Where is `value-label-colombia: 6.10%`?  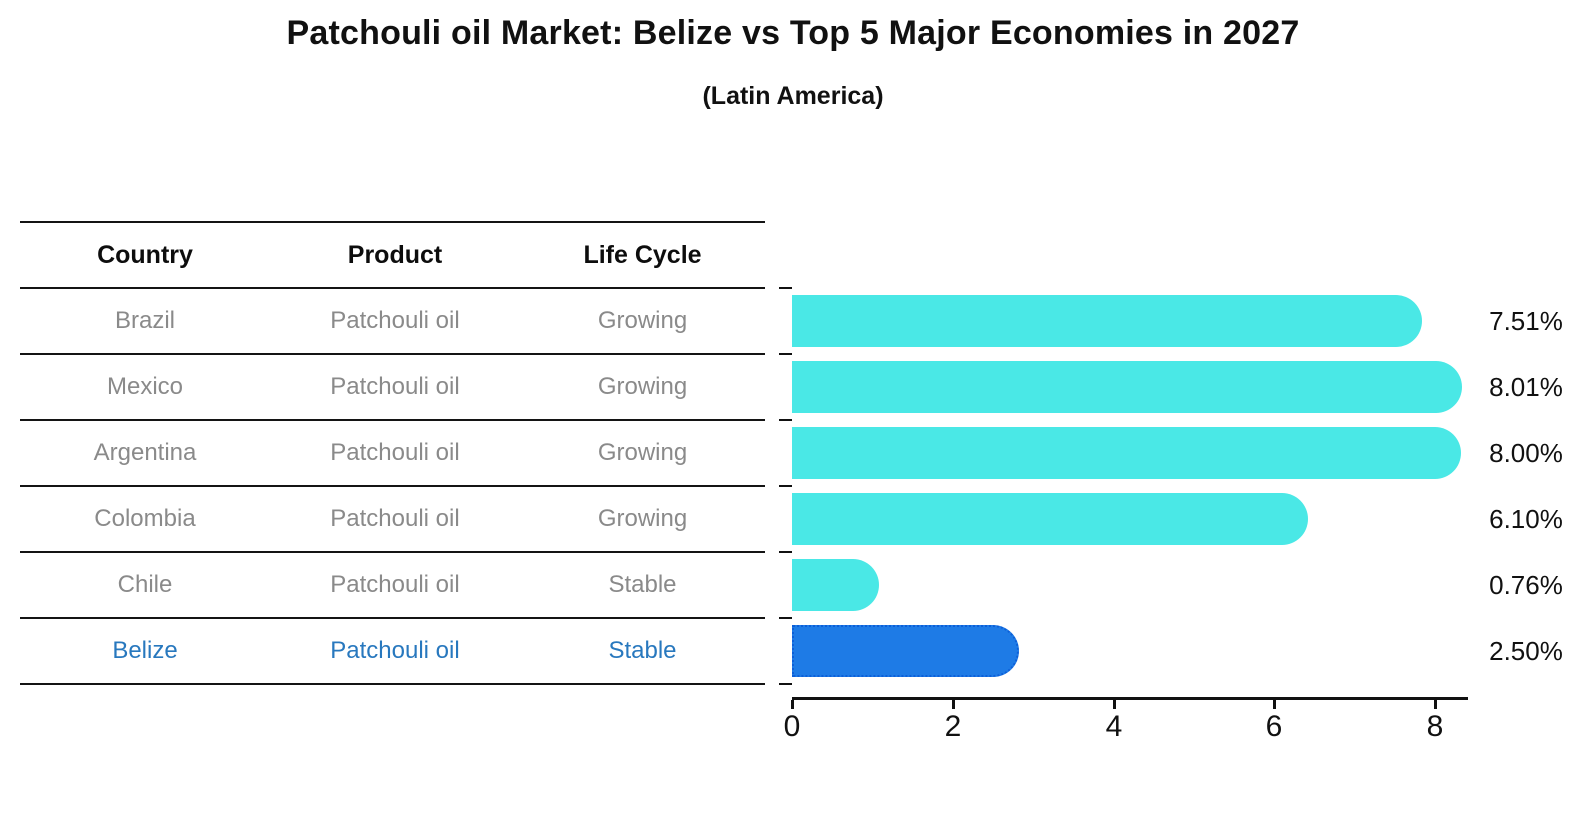 value-label-colombia: 6.10% is located at coordinates (1526, 519).